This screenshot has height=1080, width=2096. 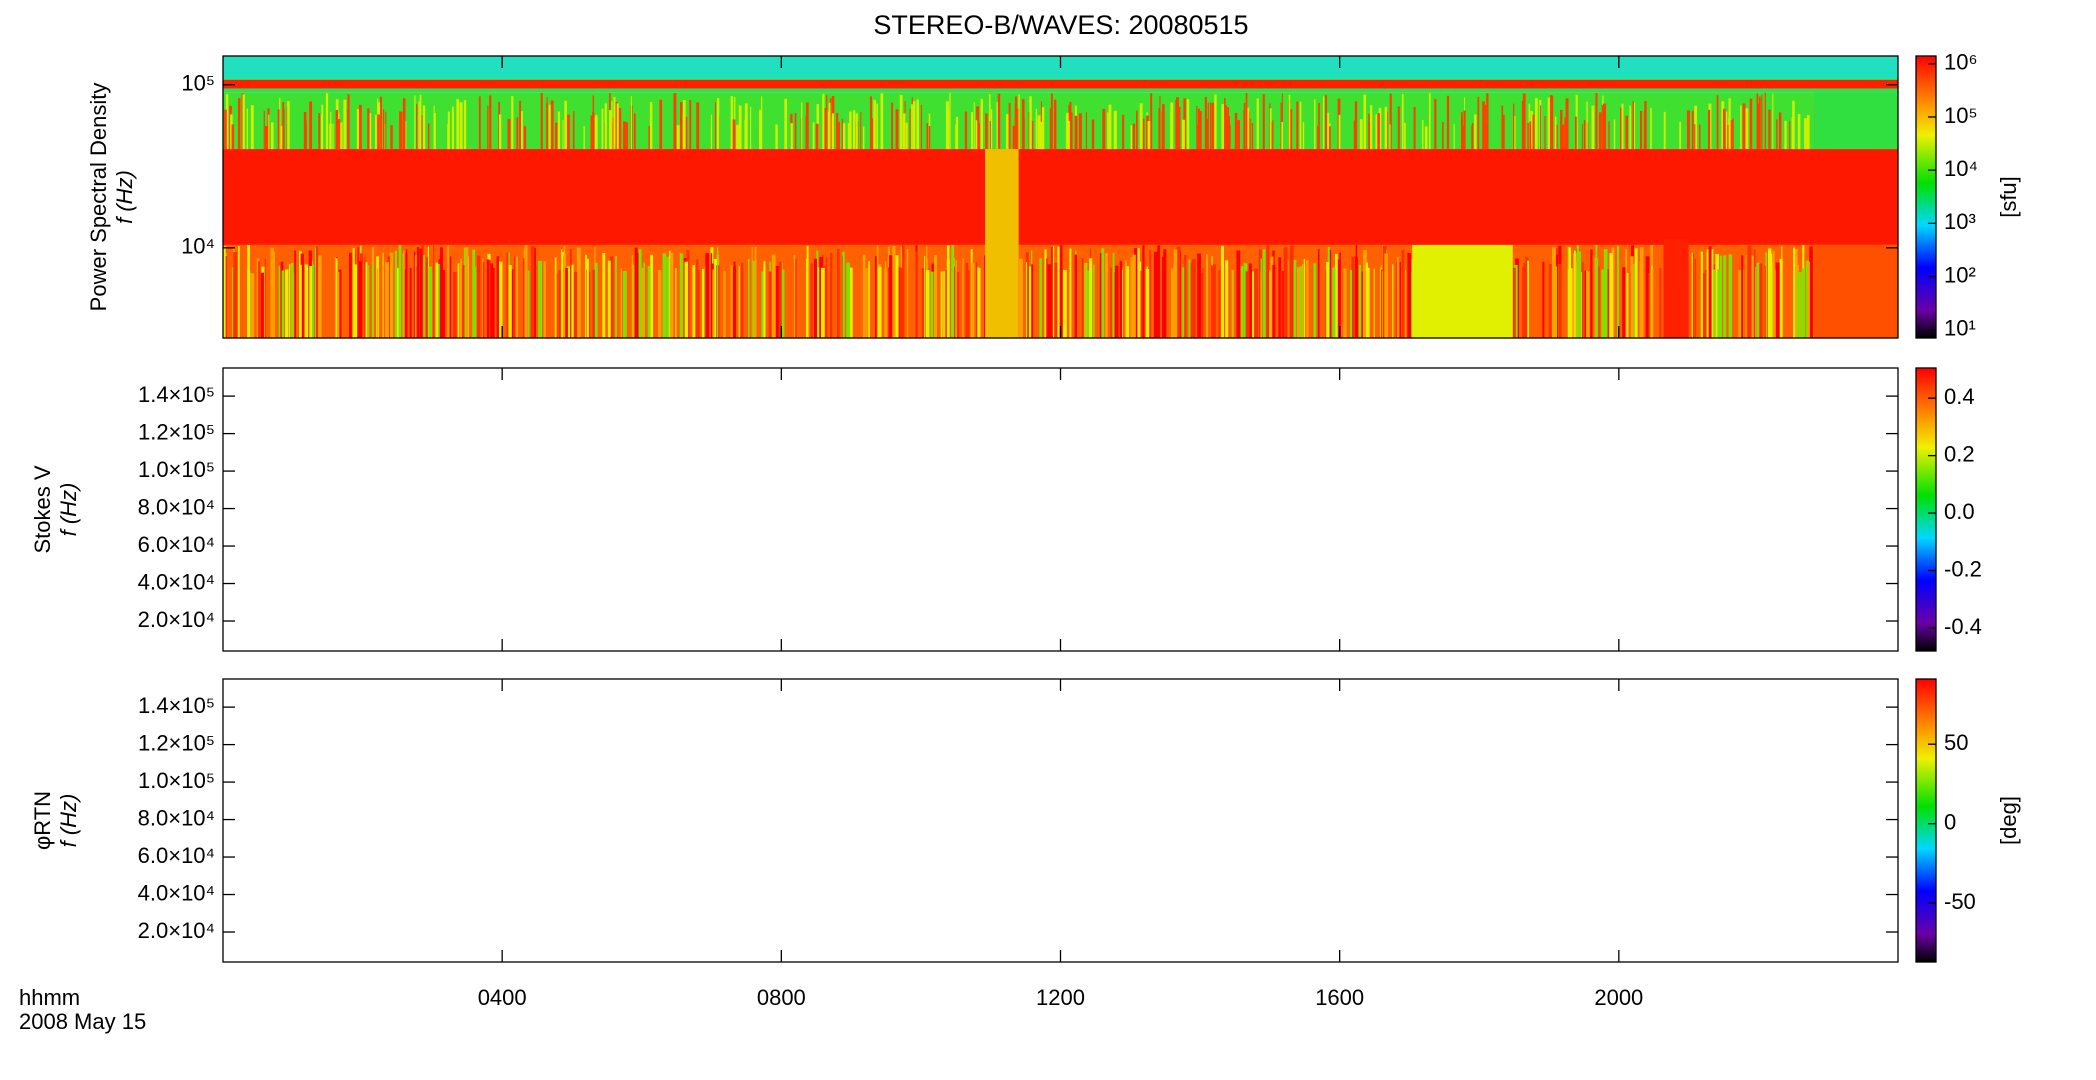 What do you see at coordinates (198, 246) in the screenshot?
I see `y-tick-label: 10⁴` at bounding box center [198, 246].